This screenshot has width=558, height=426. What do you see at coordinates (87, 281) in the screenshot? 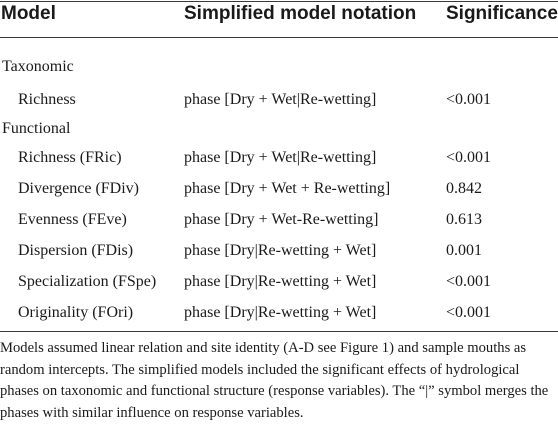
I see `row-model: Specialization (FSpe)` at bounding box center [87, 281].